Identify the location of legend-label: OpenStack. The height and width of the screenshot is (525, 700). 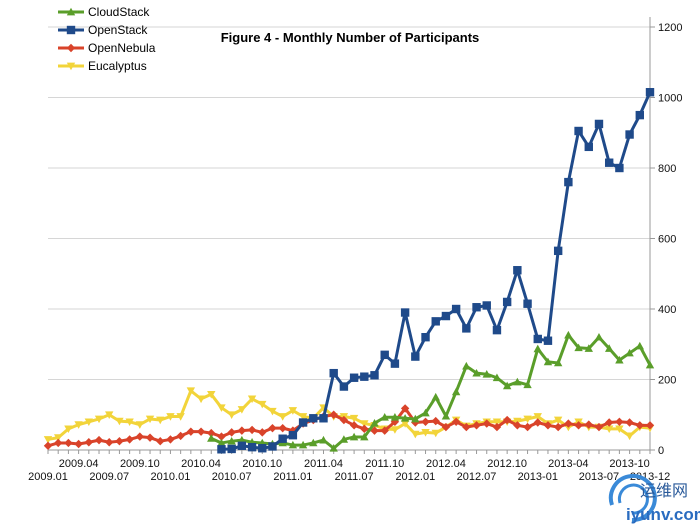
(118, 30).